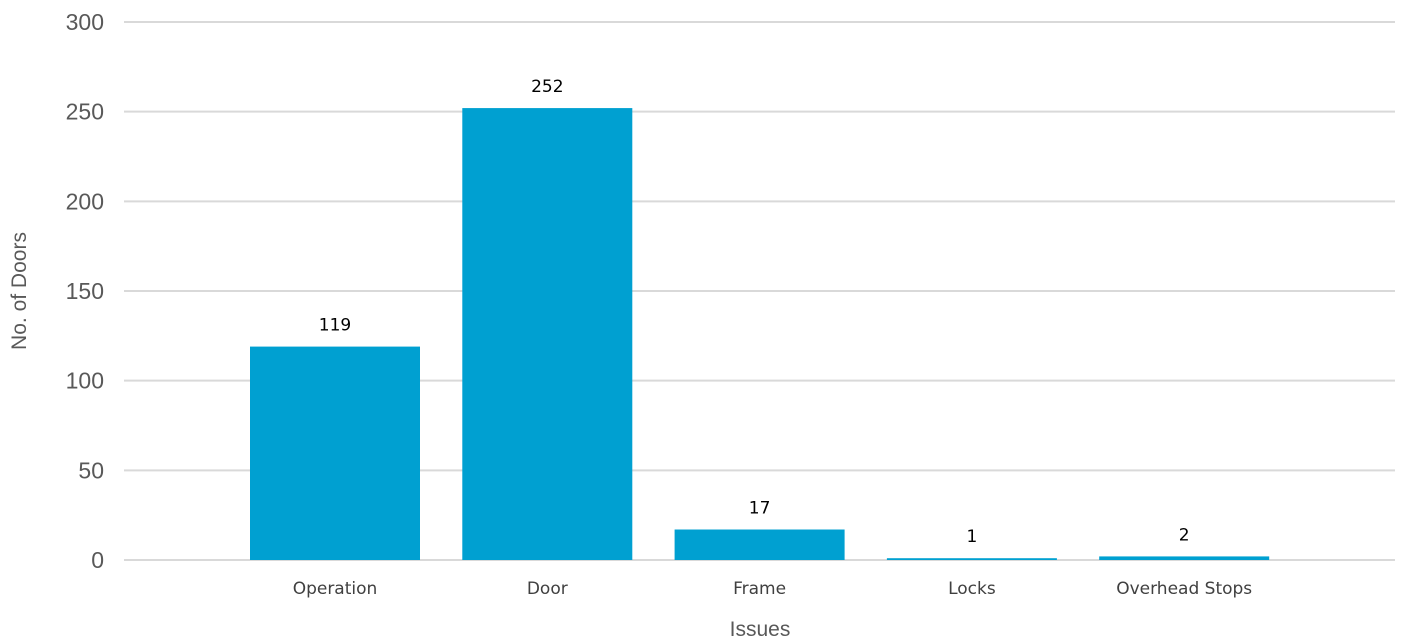 This screenshot has width=1405, height=640. I want to click on bar-overhead-stops, so click(1184, 558).